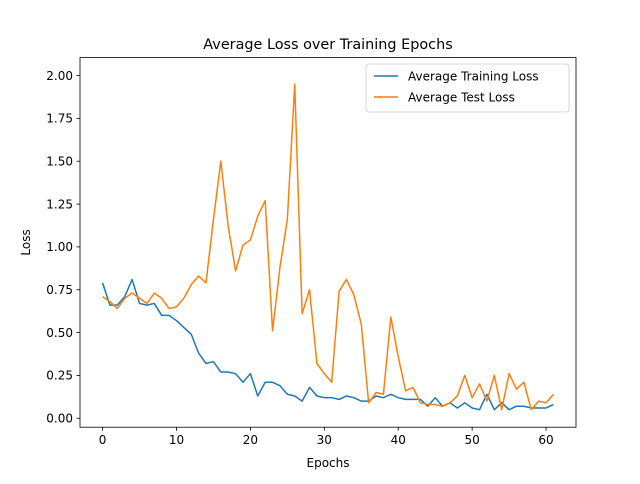  What do you see at coordinates (398, 440) in the screenshot?
I see `x-tick-label: 40` at bounding box center [398, 440].